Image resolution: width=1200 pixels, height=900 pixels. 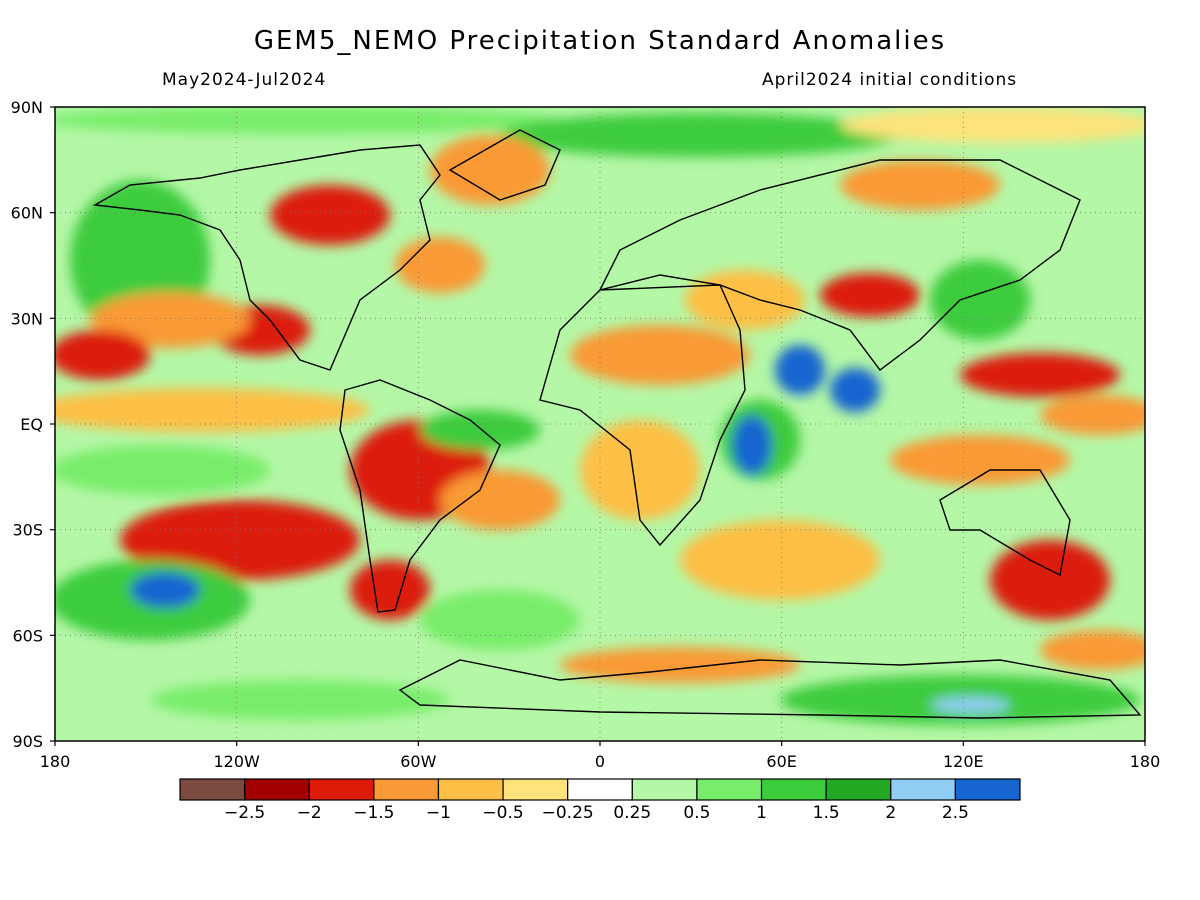 What do you see at coordinates (761, 813) in the screenshot?
I see `colorbar-label: 1` at bounding box center [761, 813].